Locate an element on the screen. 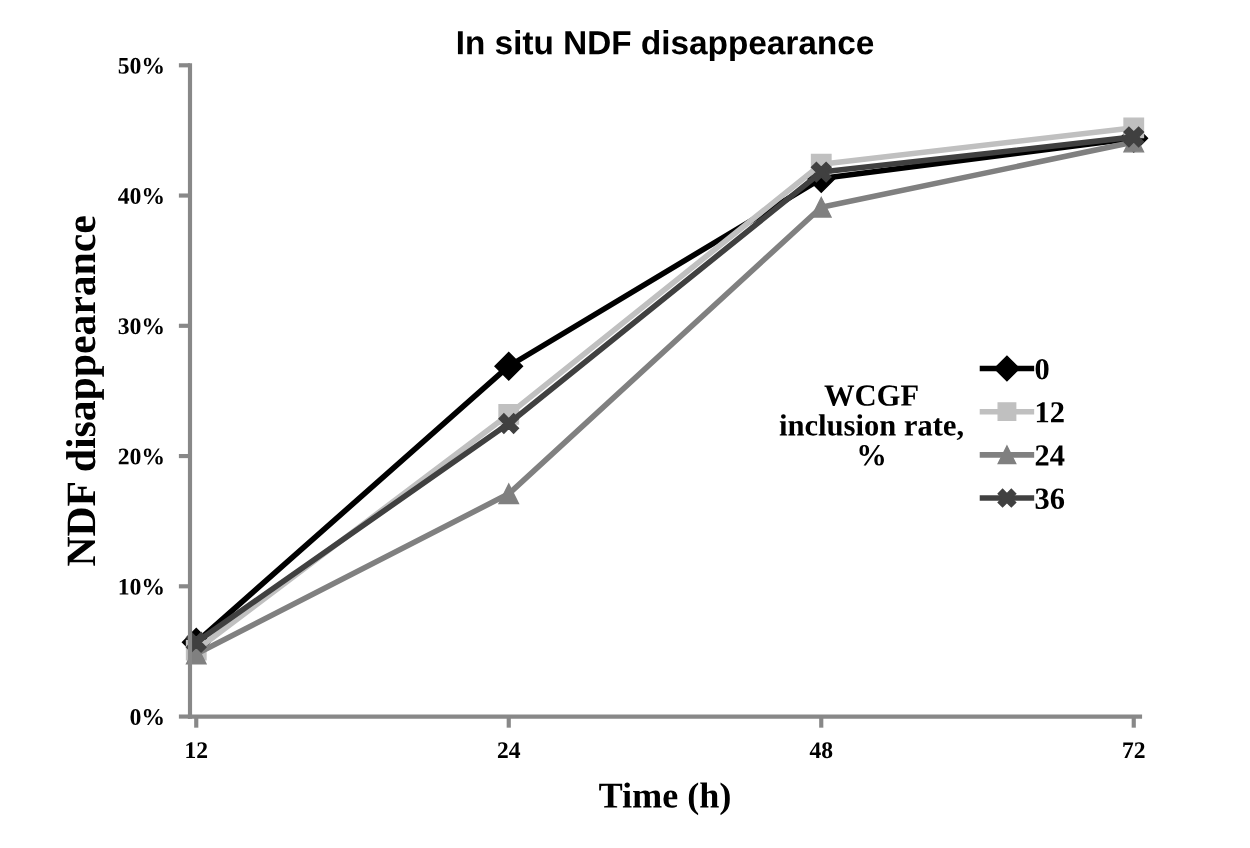 This screenshot has width=1250, height=848. y-tick-label: 40% is located at coordinates (140, 196).